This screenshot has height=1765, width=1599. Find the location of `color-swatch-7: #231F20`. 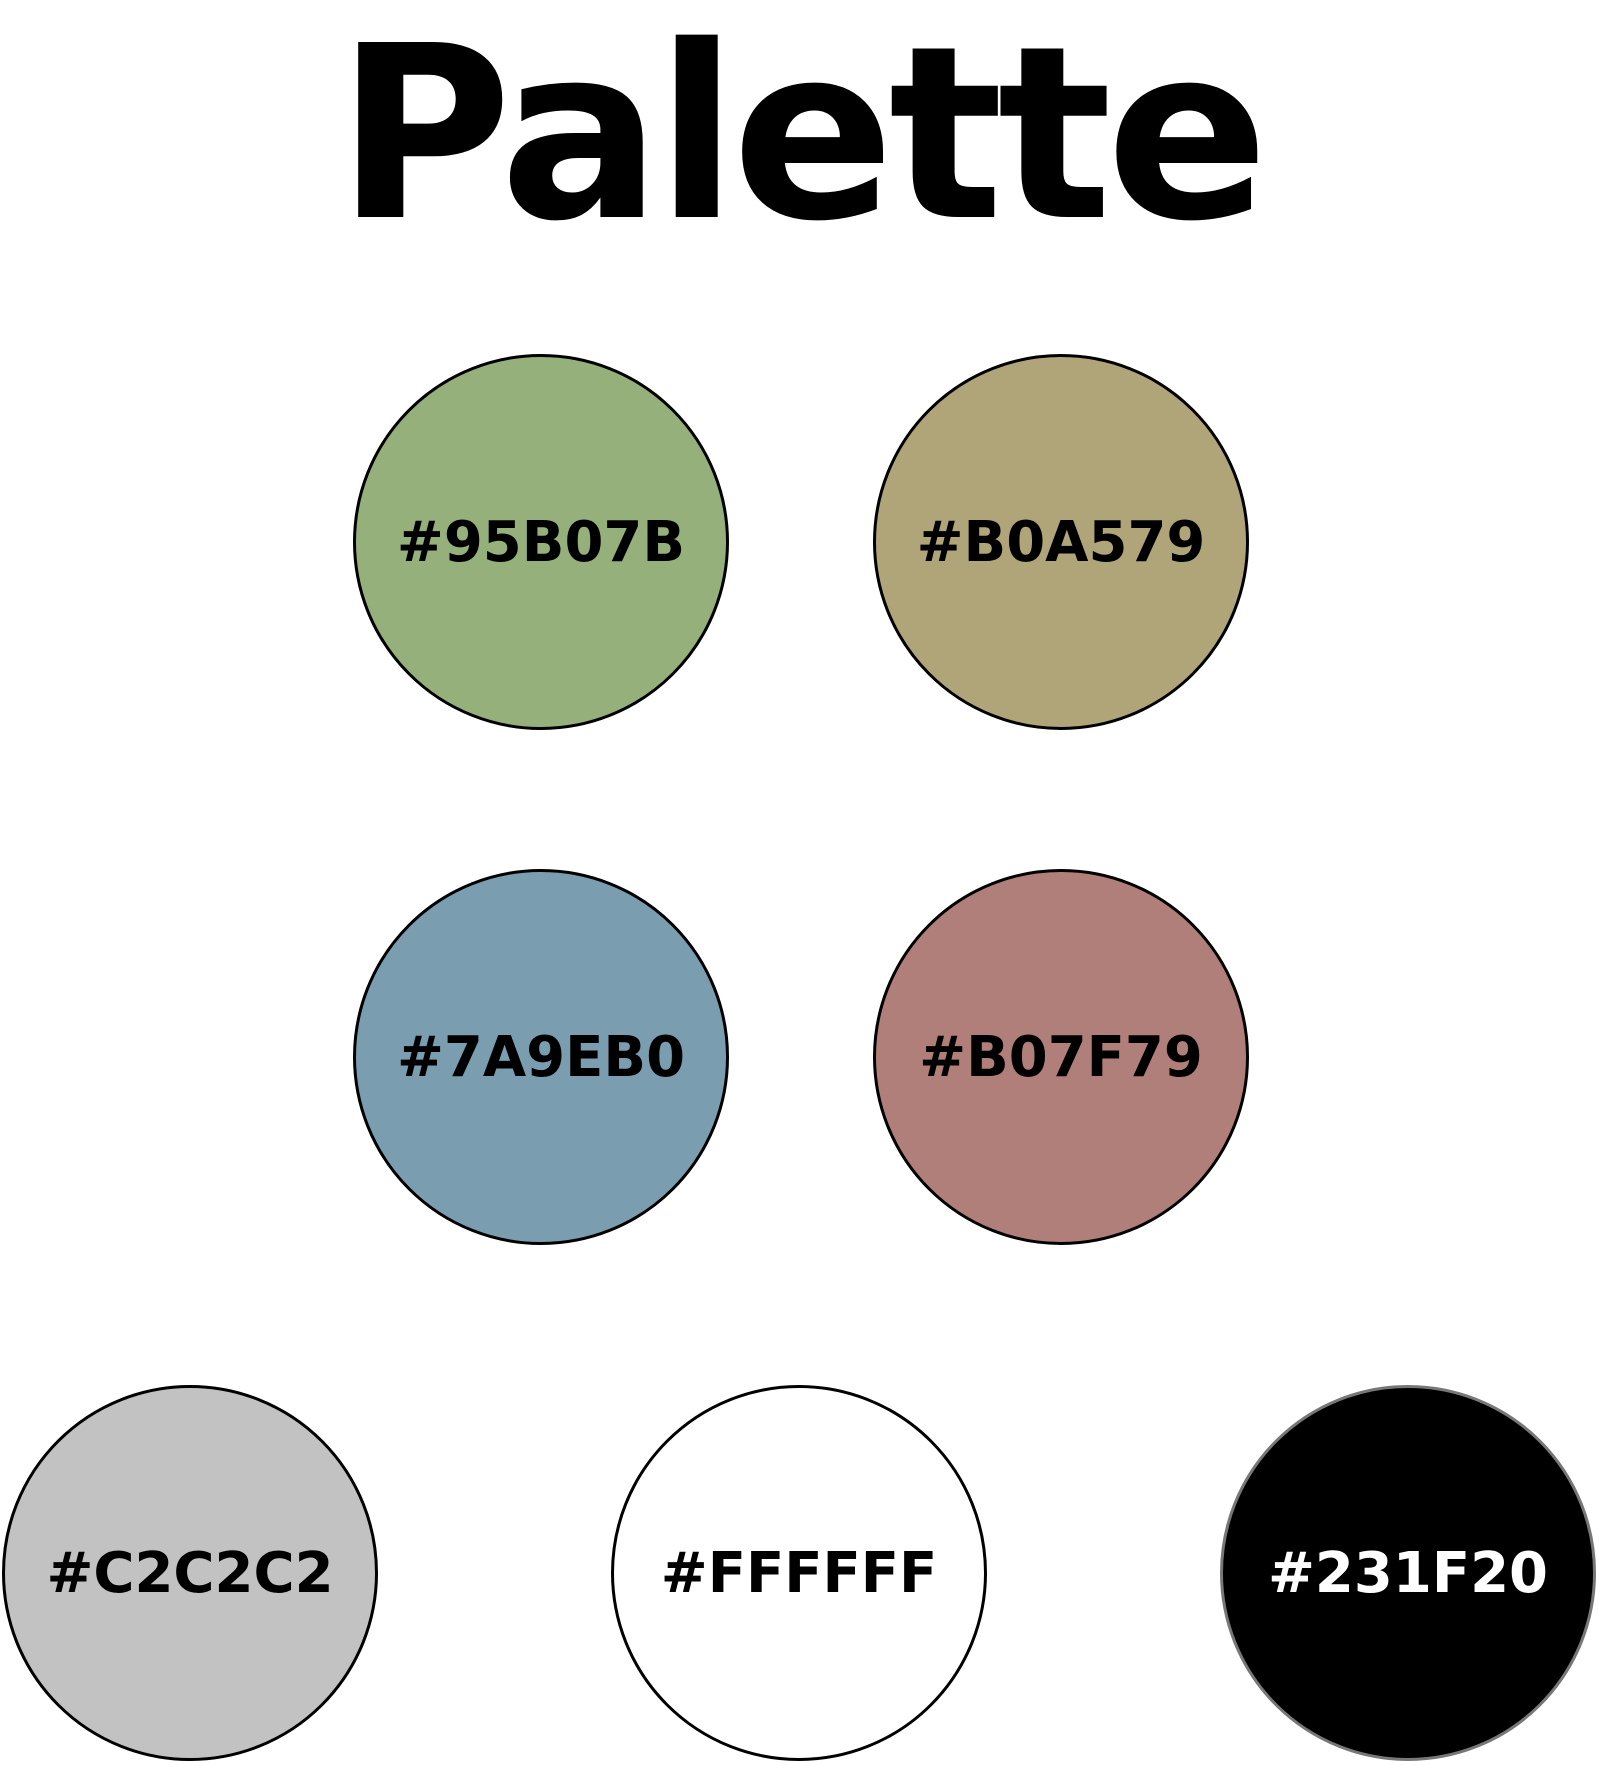

color-swatch-7: #231F20 is located at coordinates (1408, 1573).